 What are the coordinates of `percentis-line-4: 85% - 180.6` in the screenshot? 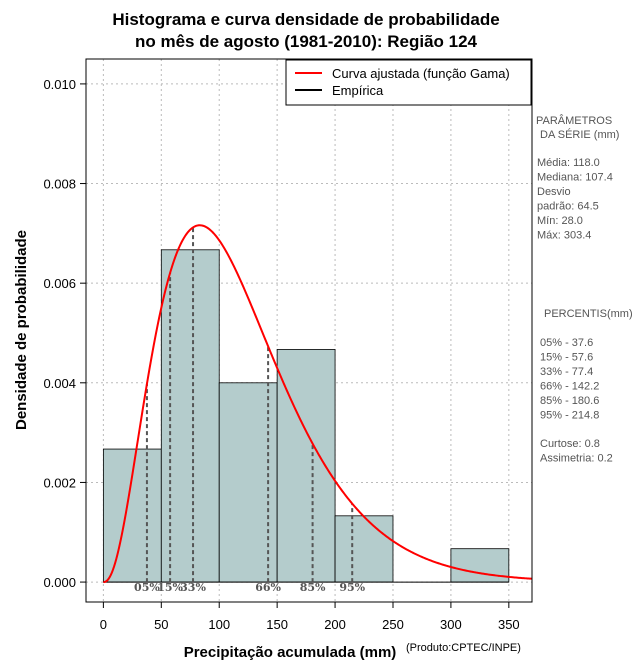 It's located at (569, 401).